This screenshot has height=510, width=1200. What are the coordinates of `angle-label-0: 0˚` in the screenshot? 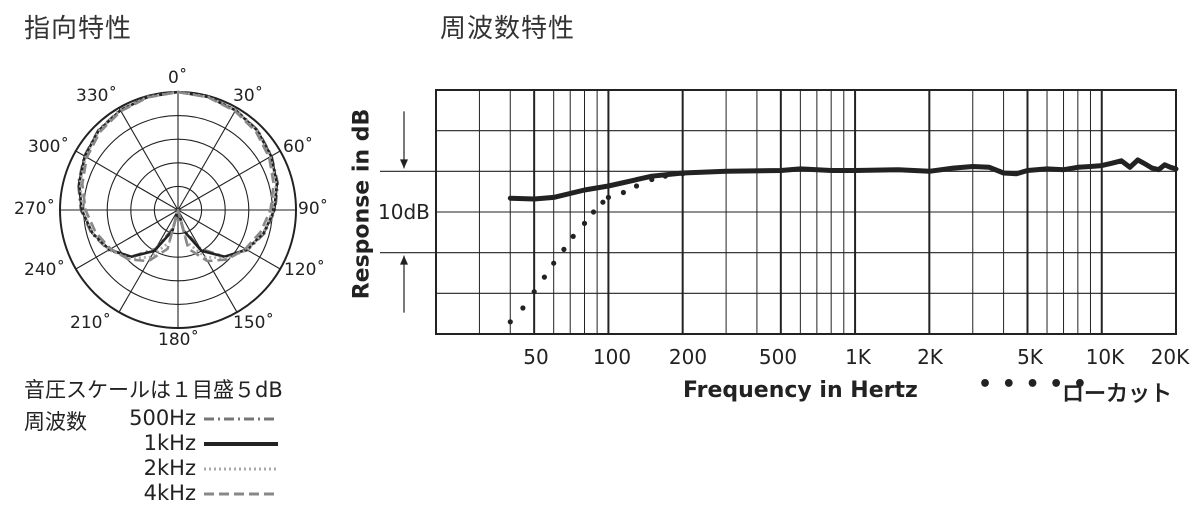 It's located at (178, 78).